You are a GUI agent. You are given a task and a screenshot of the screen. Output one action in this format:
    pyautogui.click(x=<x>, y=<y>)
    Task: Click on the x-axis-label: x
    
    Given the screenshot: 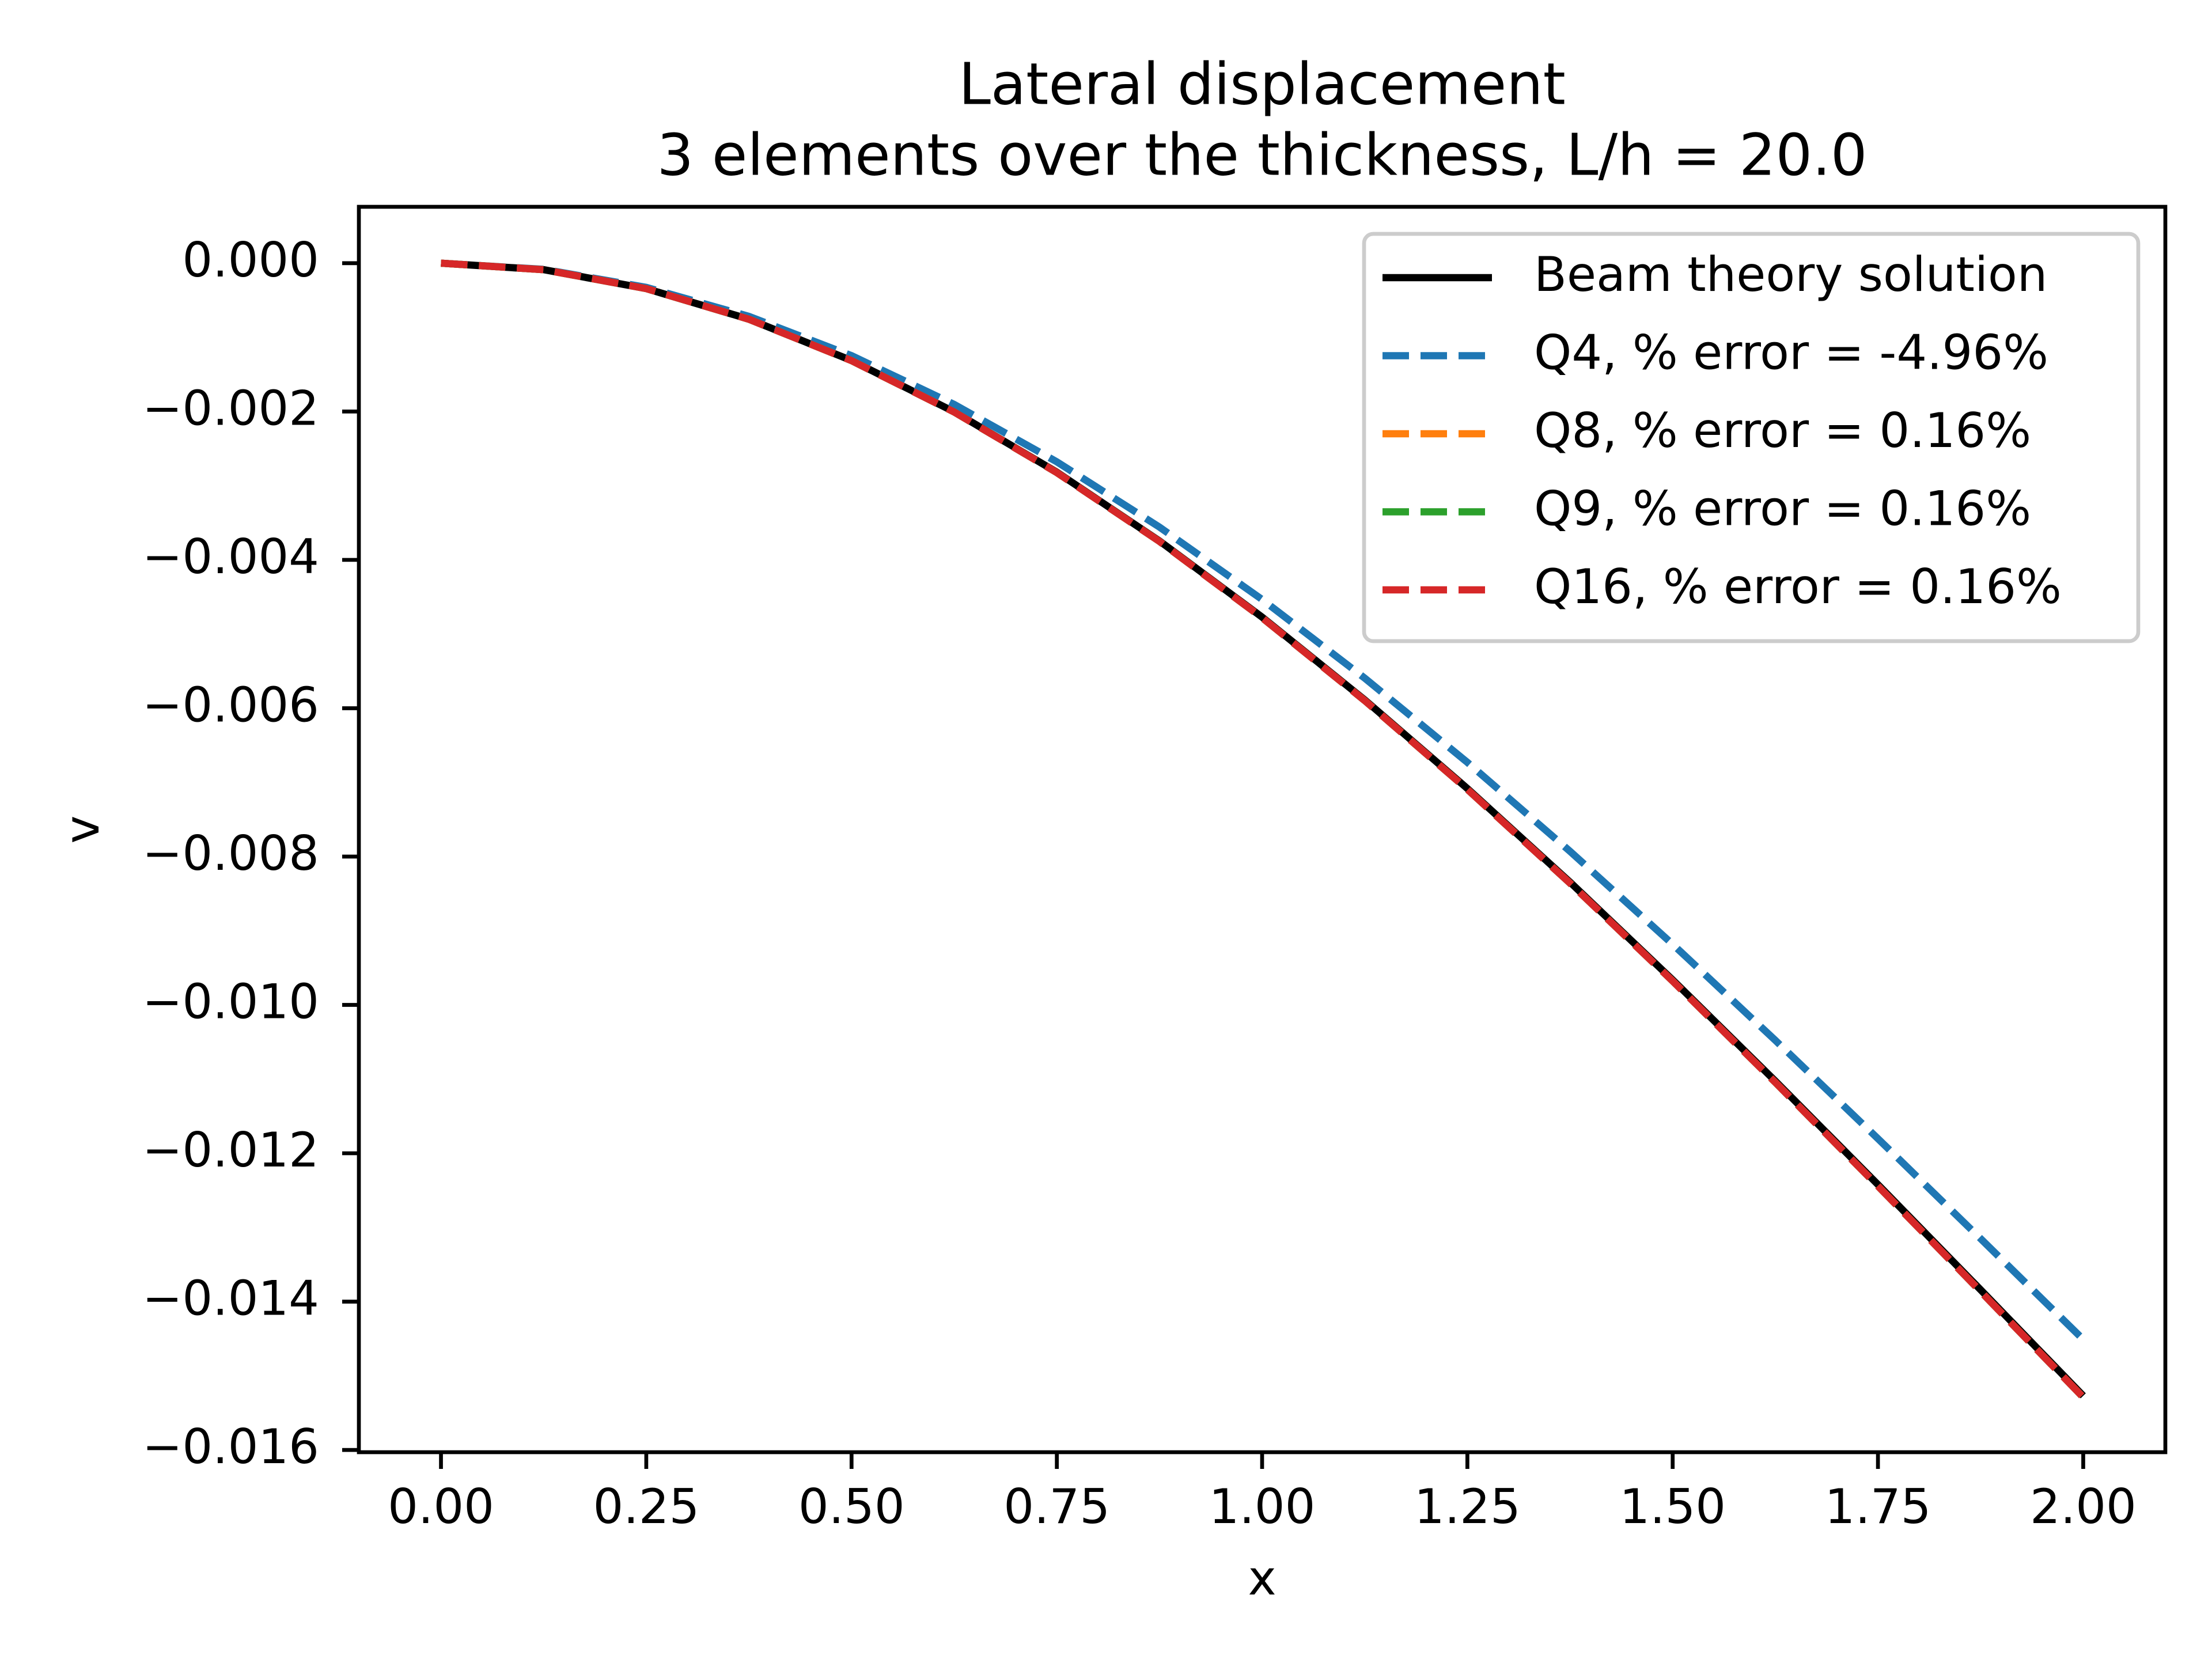 What is the action you would take?
    pyautogui.click(x=1262, y=1578)
    